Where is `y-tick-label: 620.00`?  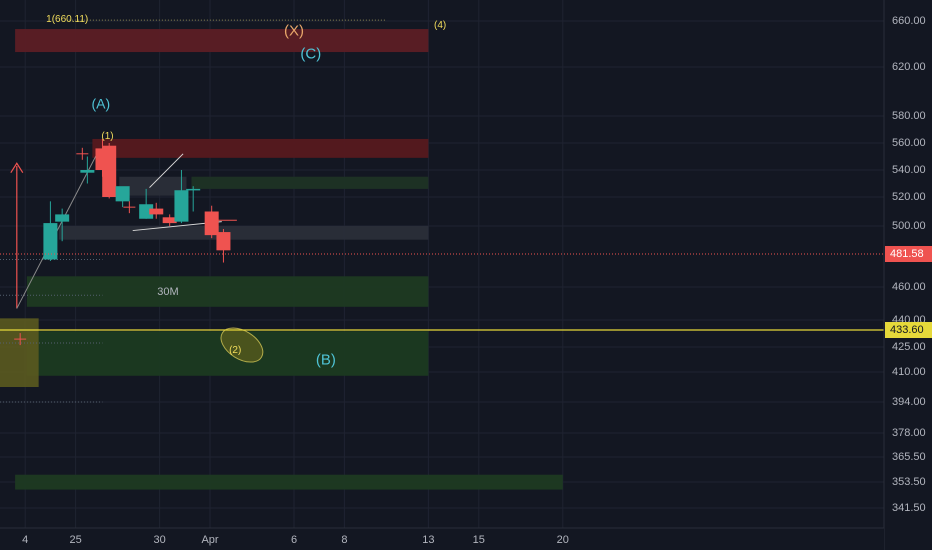 y-tick-label: 620.00 is located at coordinates (909, 67).